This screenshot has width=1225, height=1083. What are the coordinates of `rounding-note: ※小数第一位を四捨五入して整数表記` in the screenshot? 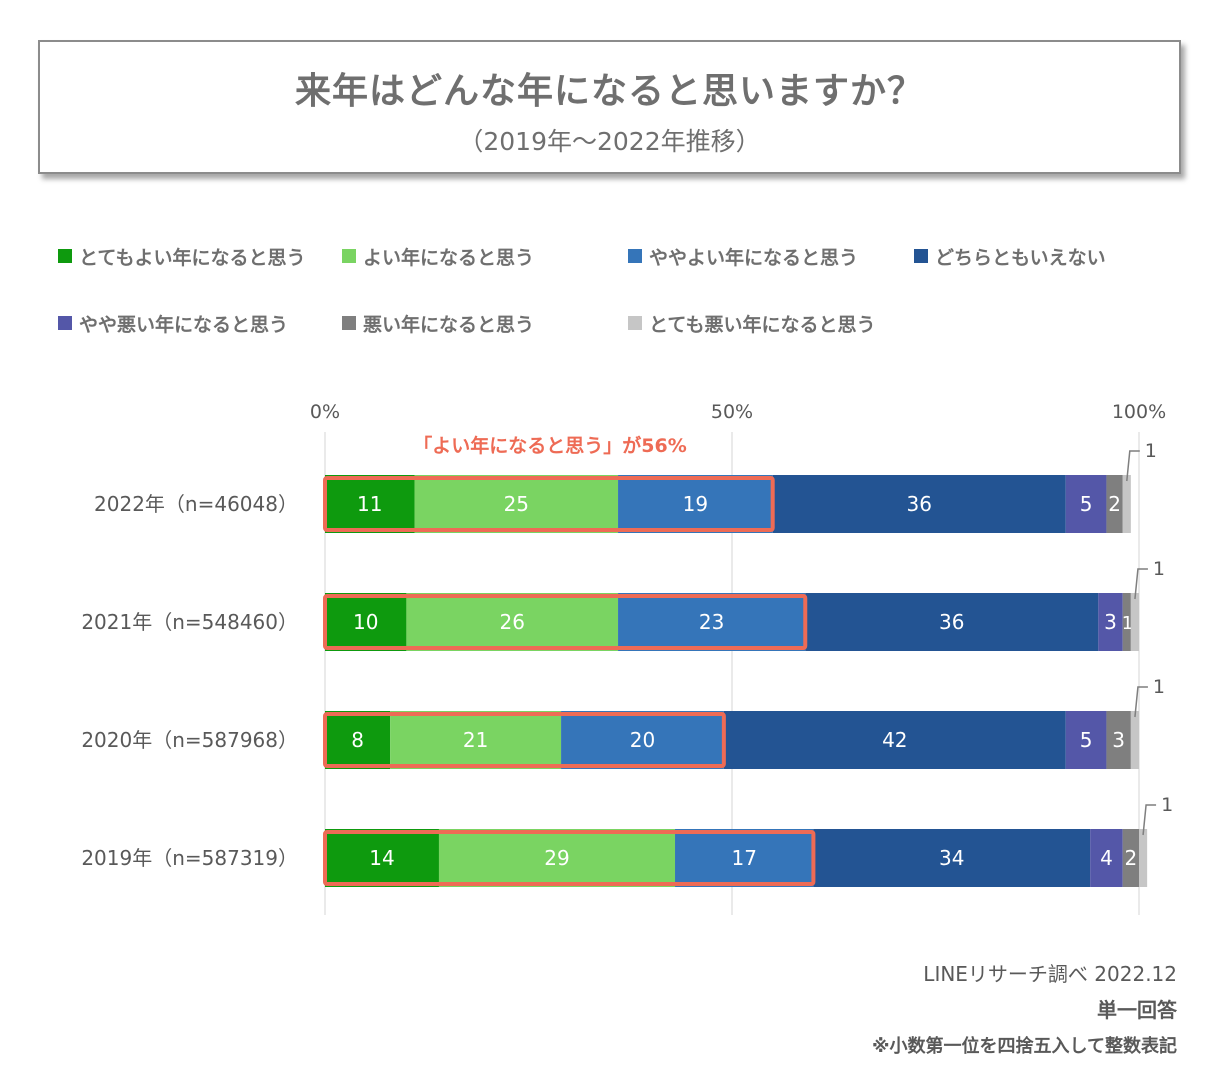 It's located at (1024, 1046).